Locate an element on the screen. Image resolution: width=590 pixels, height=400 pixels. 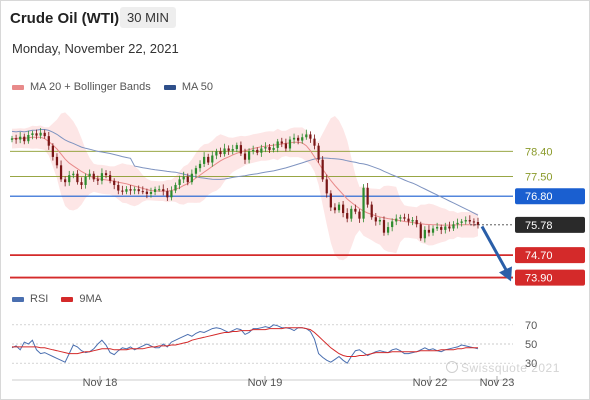
timeframe-button: 30 MIN is located at coordinates (148, 17).